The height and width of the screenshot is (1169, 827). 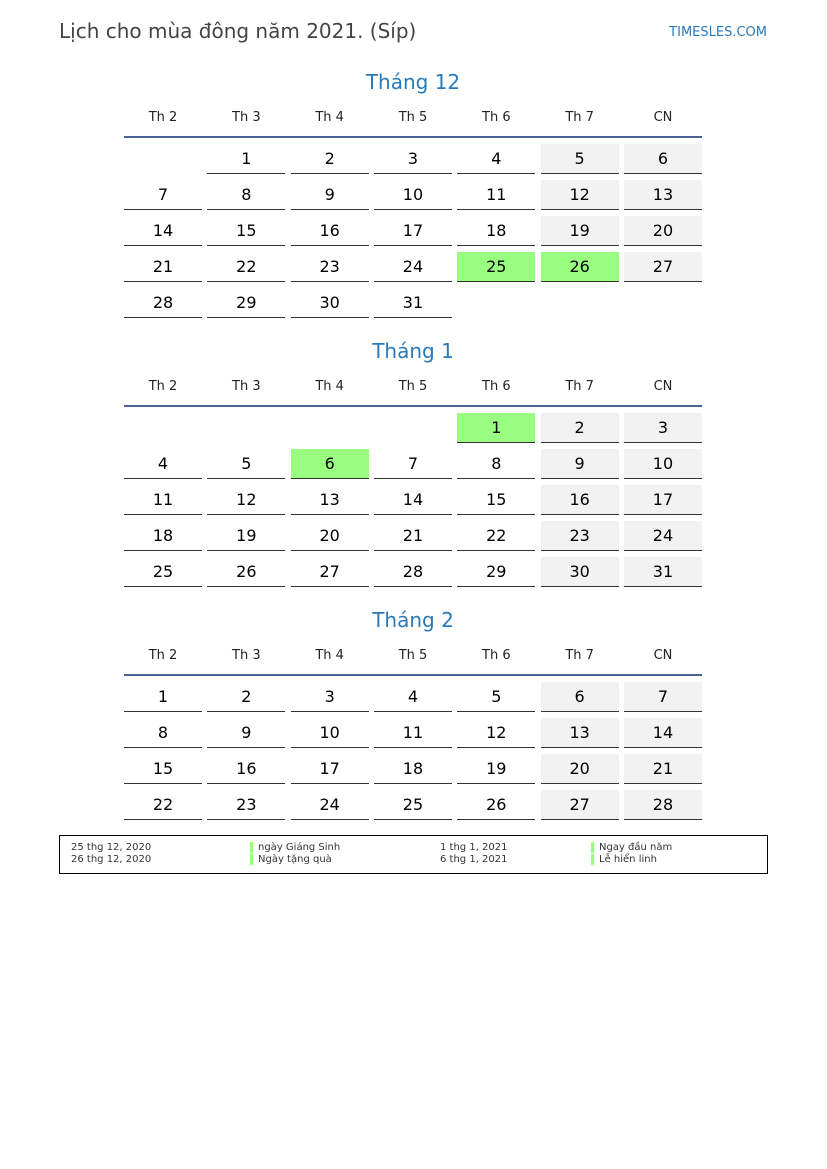 What do you see at coordinates (474, 859) in the screenshot?
I see `legend-date: 6 thg 1, 2021` at bounding box center [474, 859].